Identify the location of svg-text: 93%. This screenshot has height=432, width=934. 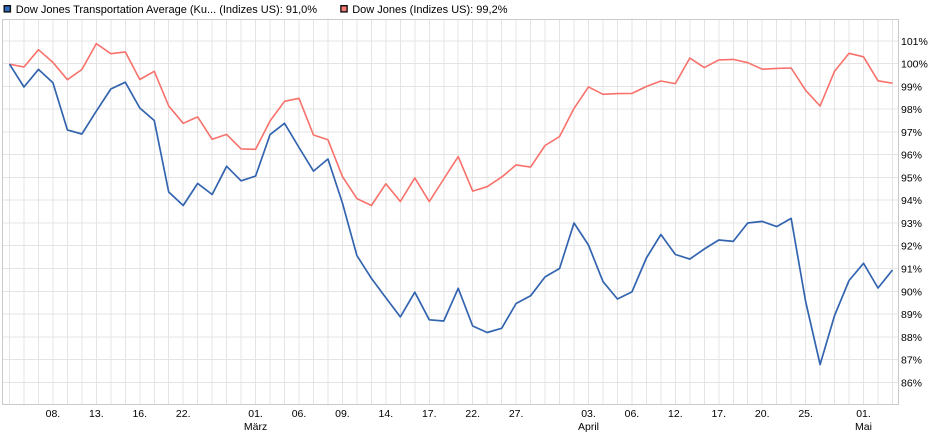
(911, 224).